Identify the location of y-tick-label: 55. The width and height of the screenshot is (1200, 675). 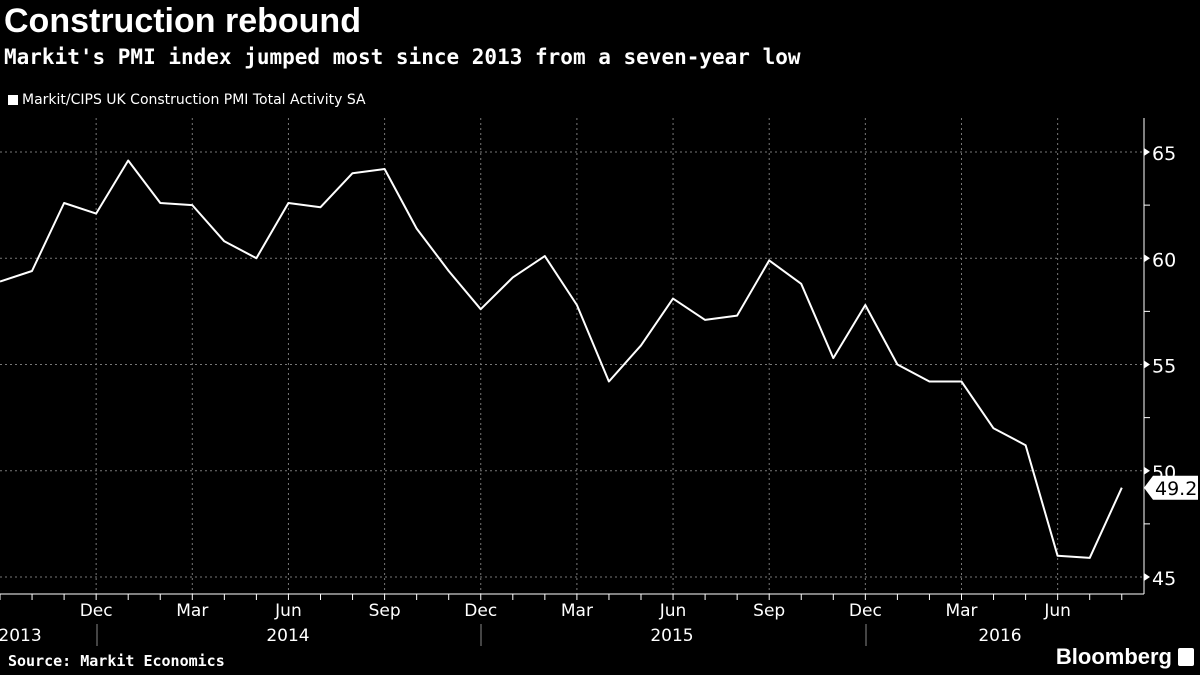
(1164, 367).